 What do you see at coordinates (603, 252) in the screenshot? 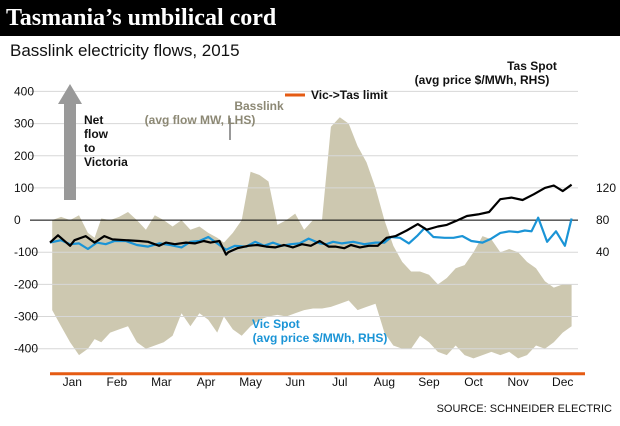
I see `y-right-tick-label: 40` at bounding box center [603, 252].